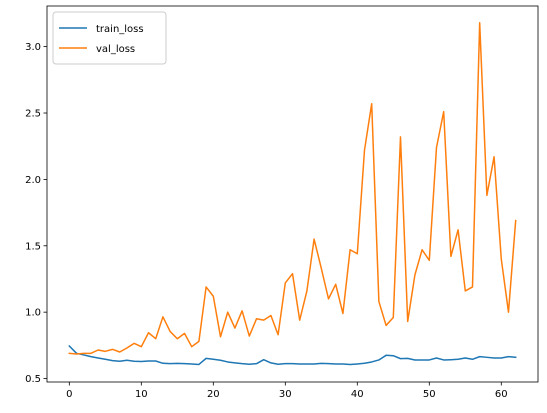  What do you see at coordinates (33, 114) in the screenshot?
I see `y-tick-label: 2.5` at bounding box center [33, 114].